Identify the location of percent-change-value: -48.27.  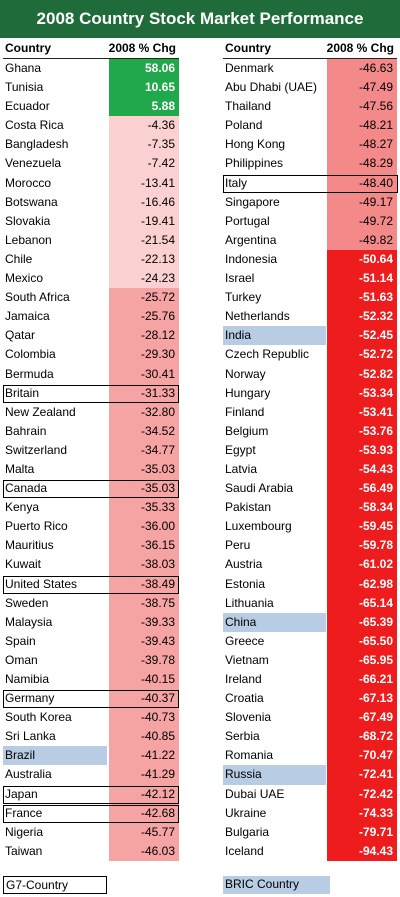
(362, 145).